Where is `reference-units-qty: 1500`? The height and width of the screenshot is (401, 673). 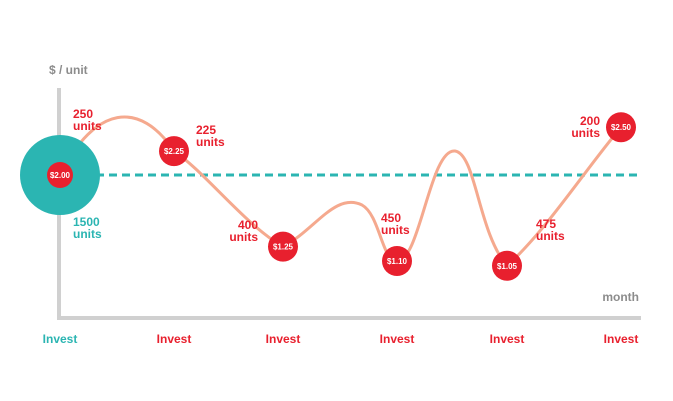 reference-units-qty: 1500 is located at coordinates (86, 222).